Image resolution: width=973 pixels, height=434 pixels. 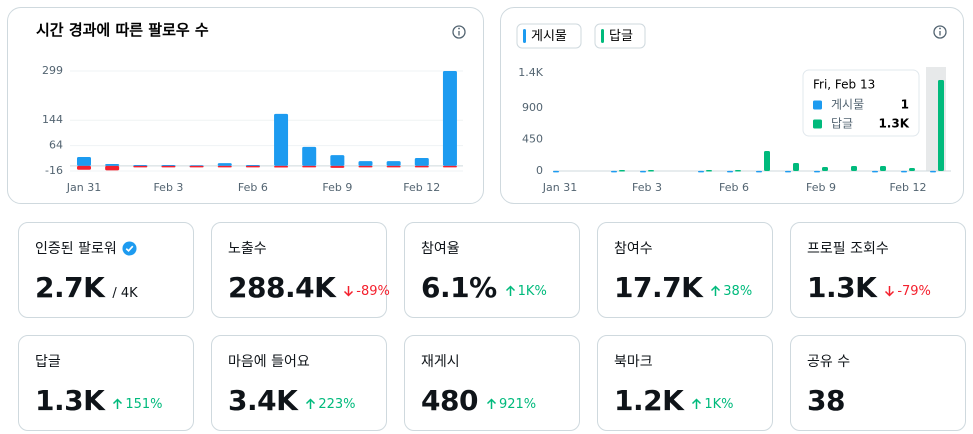 What do you see at coordinates (848, 249) in the screenshot?
I see `stat-label: 프로필 조회수` at bounding box center [848, 249].